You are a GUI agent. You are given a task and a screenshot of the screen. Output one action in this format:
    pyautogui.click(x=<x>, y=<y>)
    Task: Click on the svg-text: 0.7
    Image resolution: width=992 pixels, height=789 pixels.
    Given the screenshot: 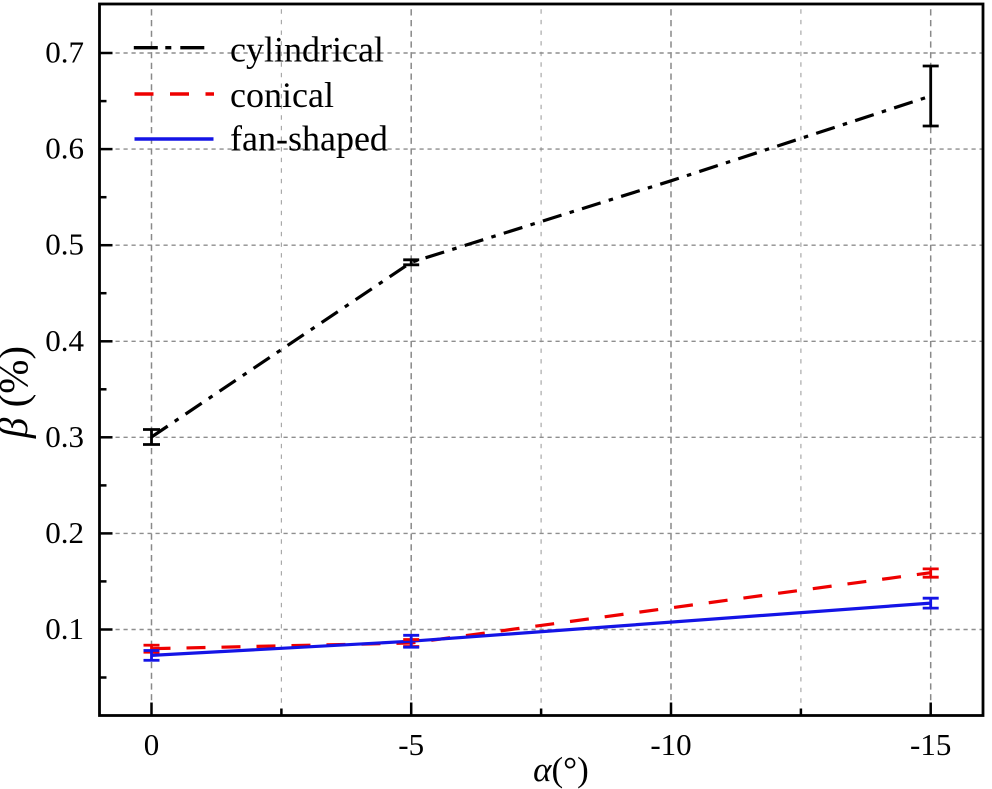 What is the action you would take?
    pyautogui.click(x=64, y=52)
    